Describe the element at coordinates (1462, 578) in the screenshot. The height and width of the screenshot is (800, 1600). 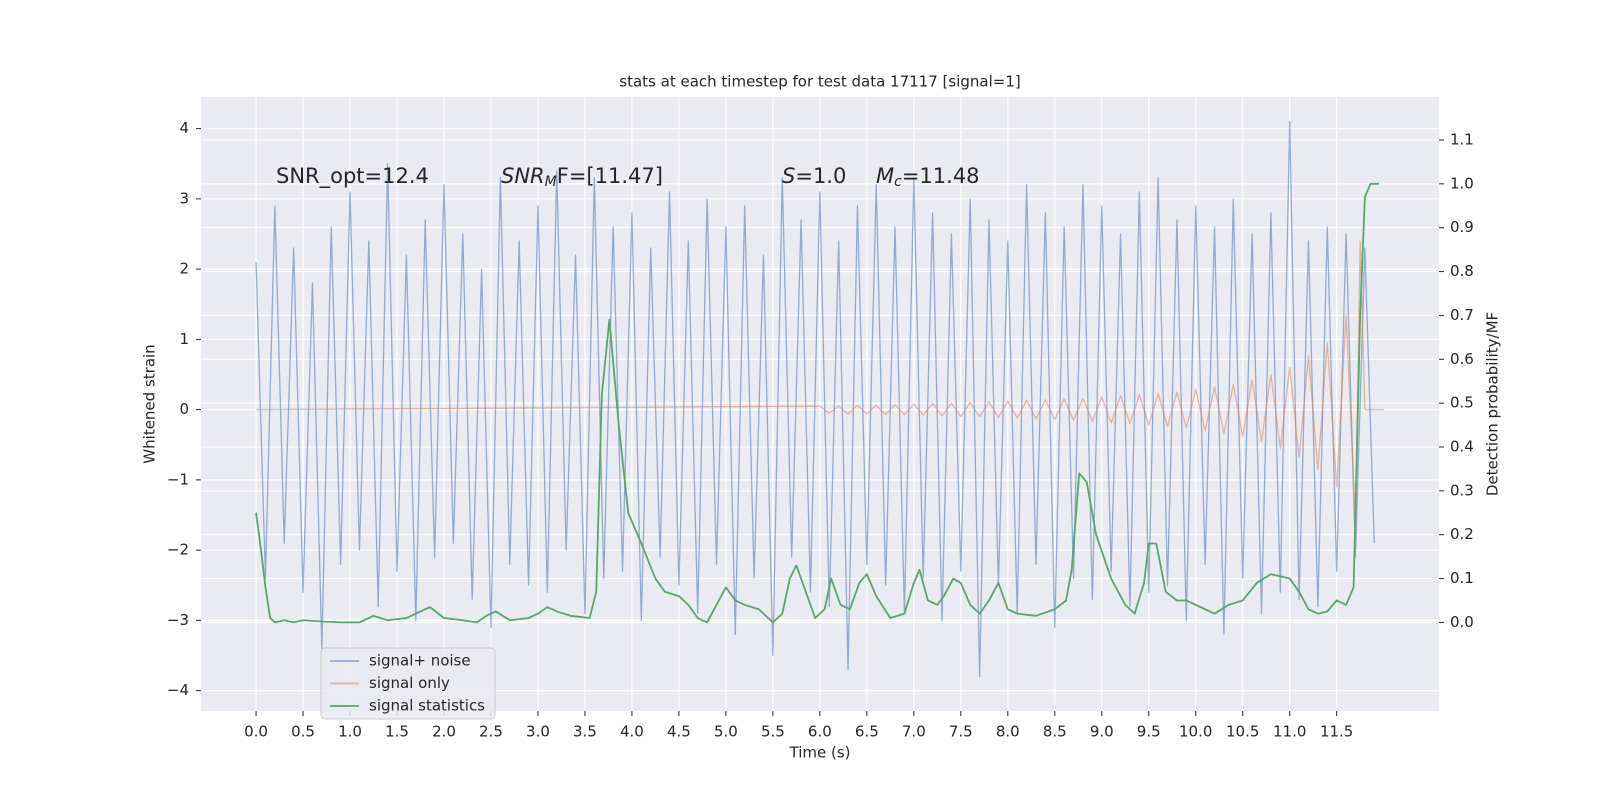
I see `y2-tick-label: 0.1` at that location.